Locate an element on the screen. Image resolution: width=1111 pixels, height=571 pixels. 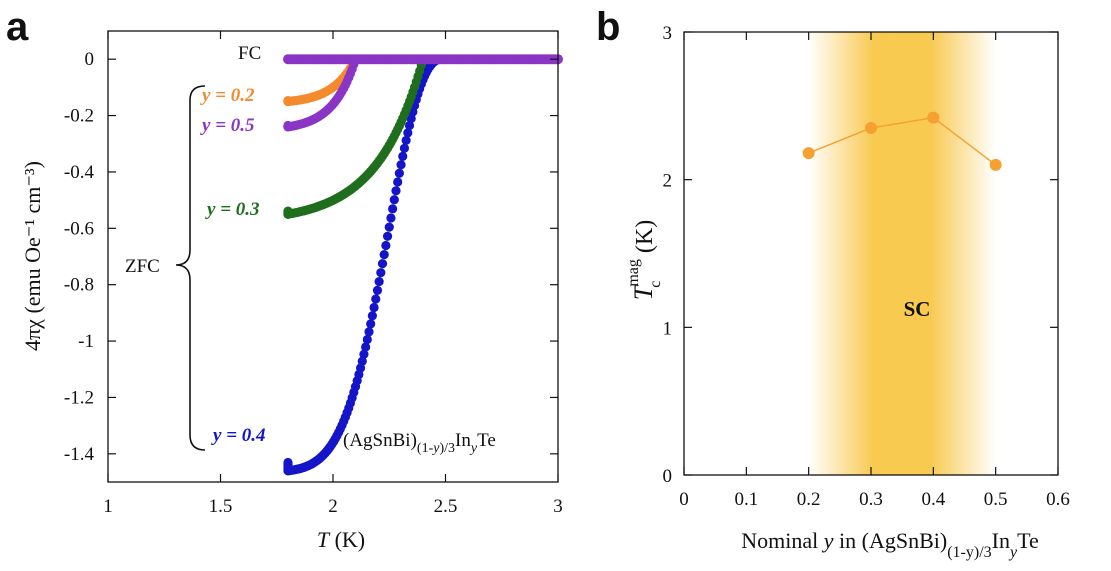
series-label-y04: y = 0.4 is located at coordinates (238, 435).